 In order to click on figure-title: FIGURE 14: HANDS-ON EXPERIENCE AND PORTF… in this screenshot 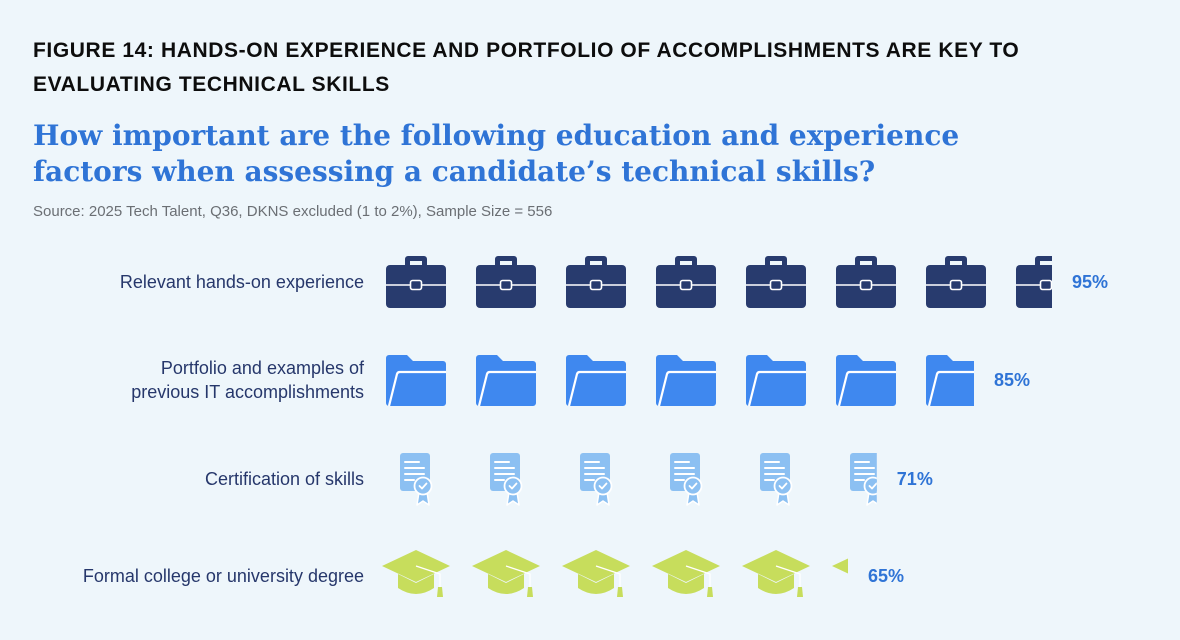, I will do `click(526, 67)`.